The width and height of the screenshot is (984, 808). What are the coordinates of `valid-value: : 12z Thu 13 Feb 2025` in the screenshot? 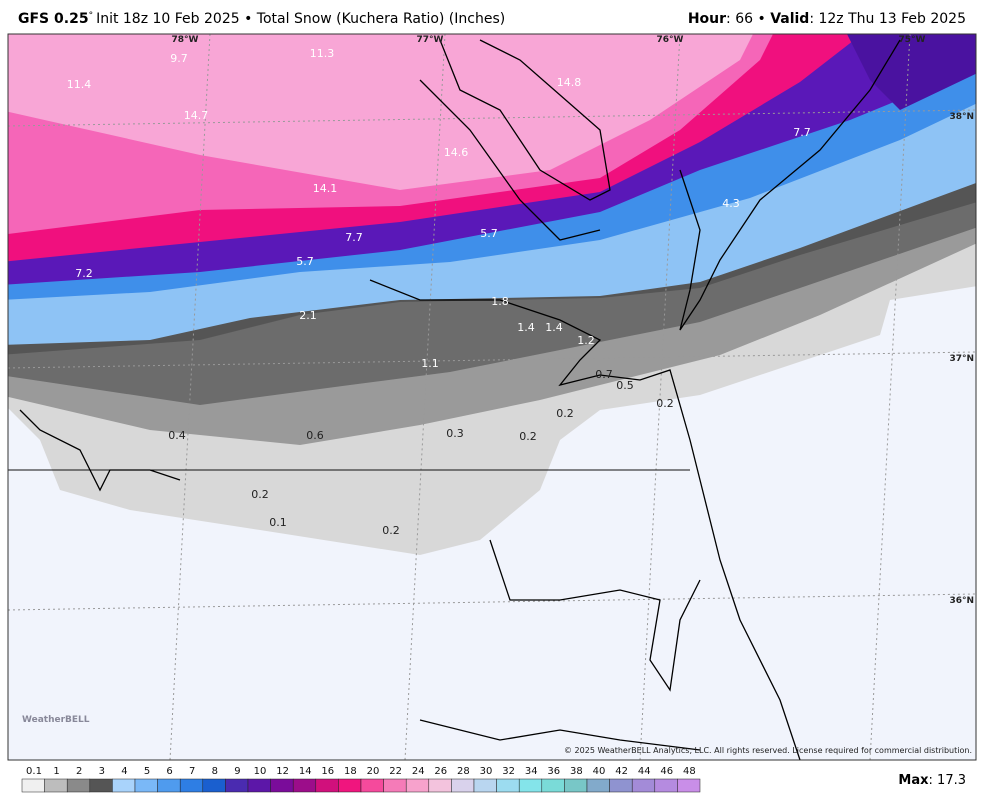 It's located at (887, 19).